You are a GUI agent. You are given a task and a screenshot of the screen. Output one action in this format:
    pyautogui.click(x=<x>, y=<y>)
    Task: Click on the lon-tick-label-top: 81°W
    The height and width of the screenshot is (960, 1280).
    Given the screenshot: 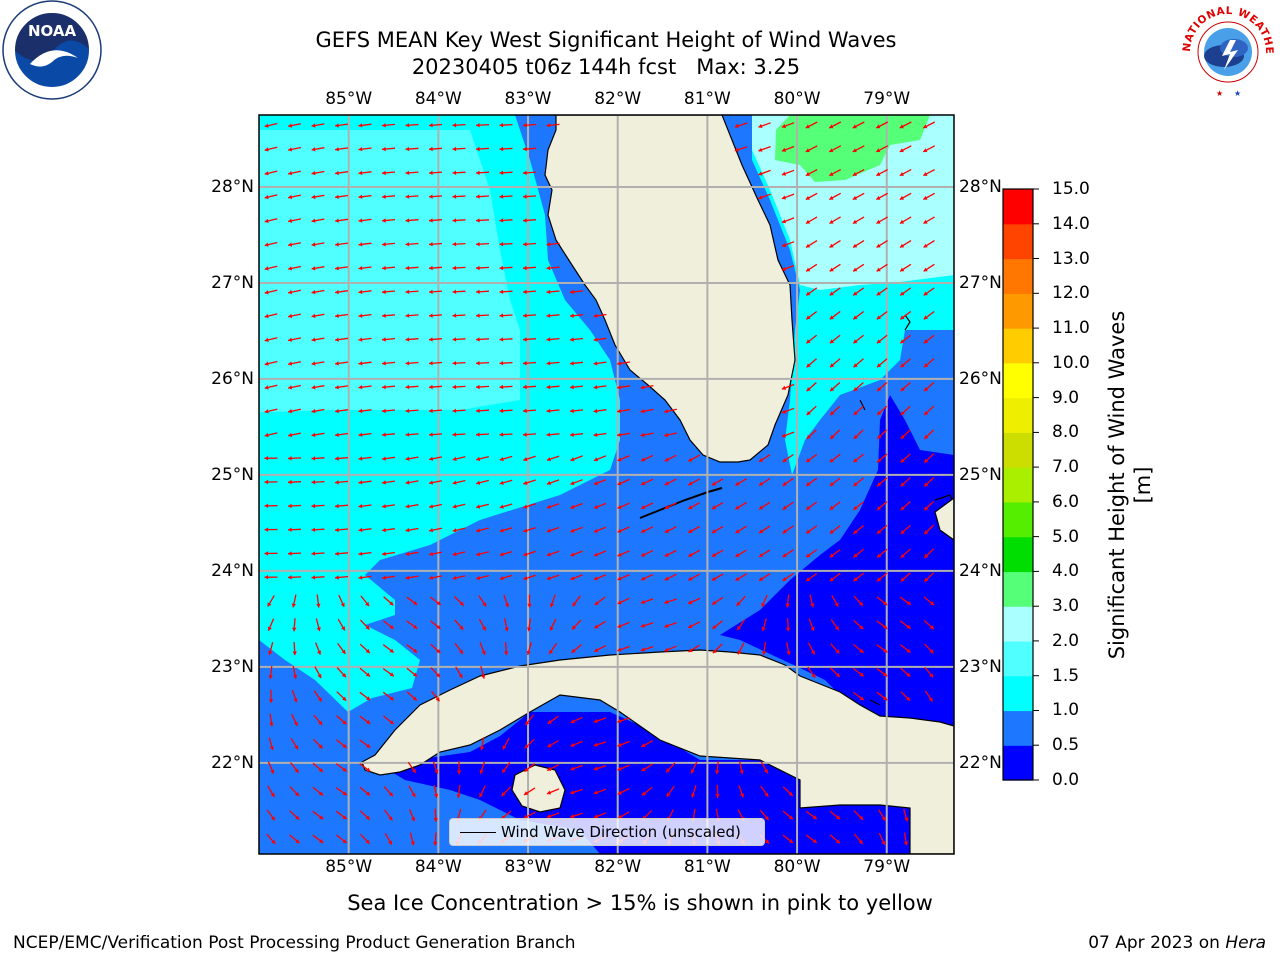 What is the action you would take?
    pyautogui.click(x=707, y=99)
    